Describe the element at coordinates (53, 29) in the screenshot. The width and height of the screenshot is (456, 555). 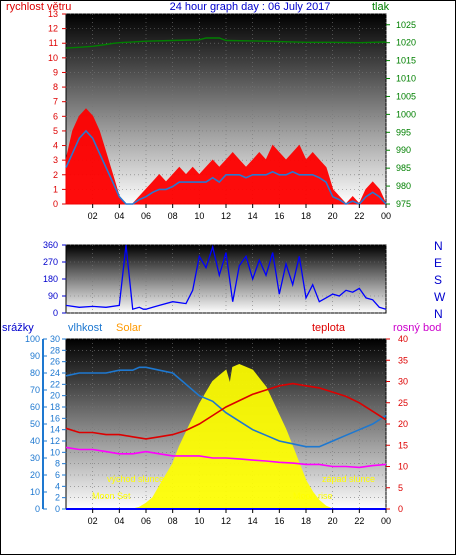
I see `wind-y-tick-label: 12` at that location.